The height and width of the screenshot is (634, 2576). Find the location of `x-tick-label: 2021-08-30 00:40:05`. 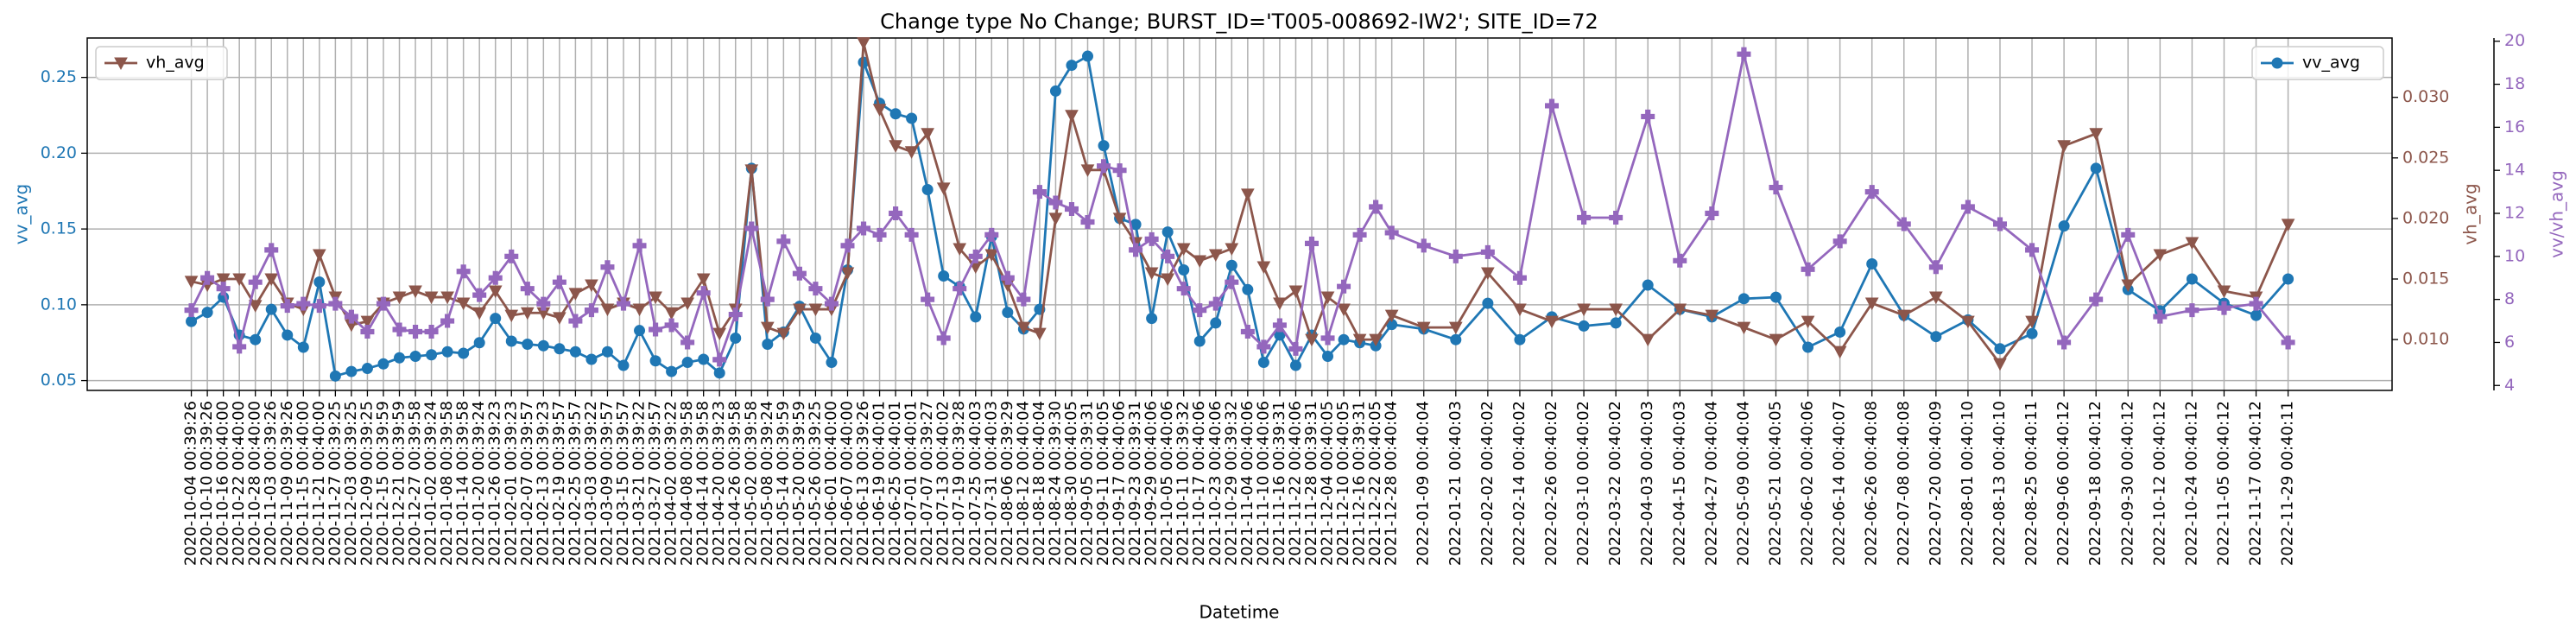

x-tick-label: 2021-08-30 00:40:05 is located at coordinates (1071, 483).